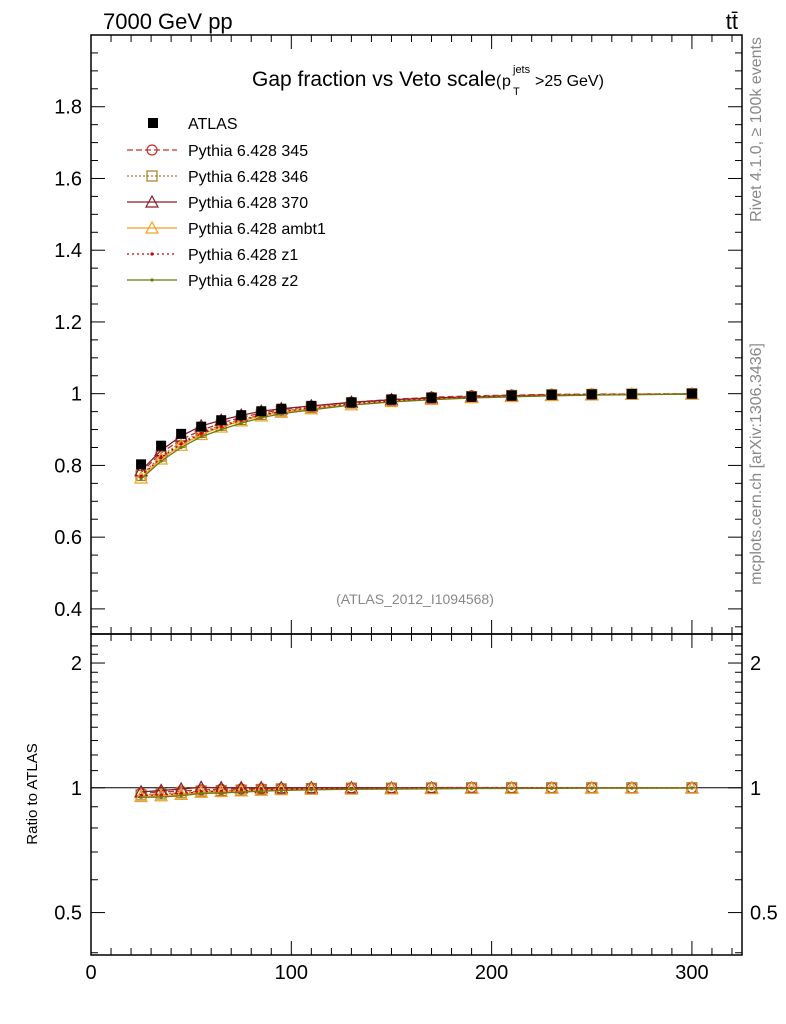 The image size is (786, 1024). I want to click on main-y-tick-label: 1.4, so click(68, 251).